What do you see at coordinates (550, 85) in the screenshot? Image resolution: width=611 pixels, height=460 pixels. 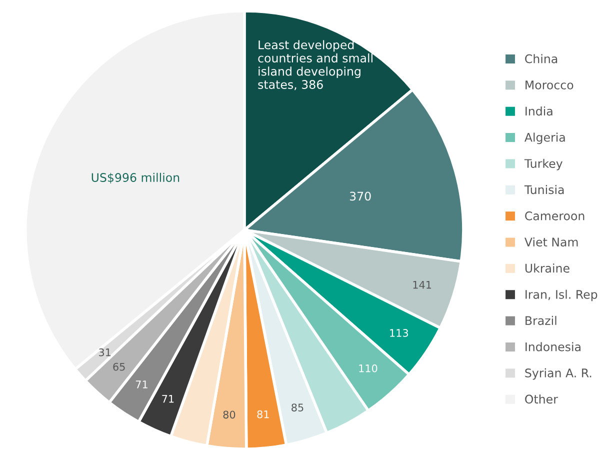 I see `legend-label: Morocco` at bounding box center [550, 85].